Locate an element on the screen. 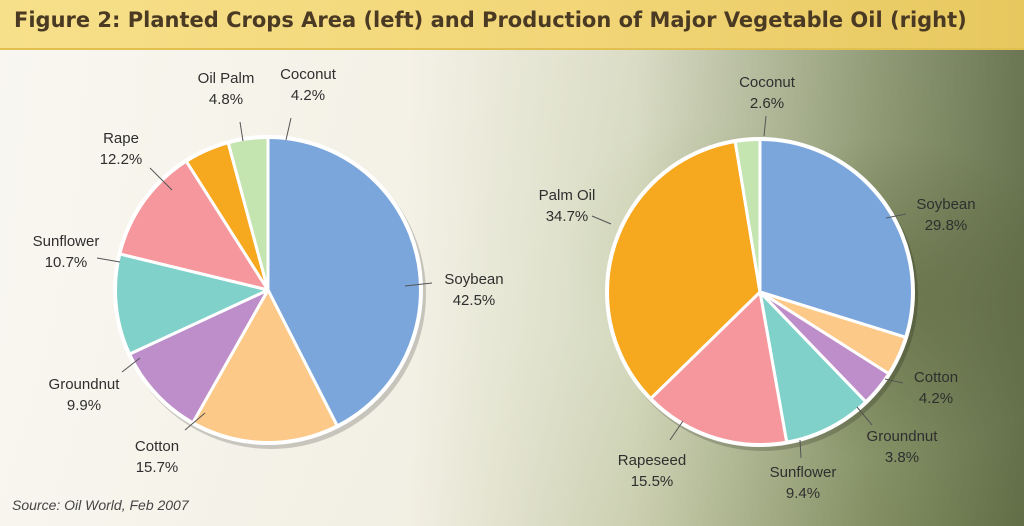  slice-value-rape: 12.2% is located at coordinates (121, 159).